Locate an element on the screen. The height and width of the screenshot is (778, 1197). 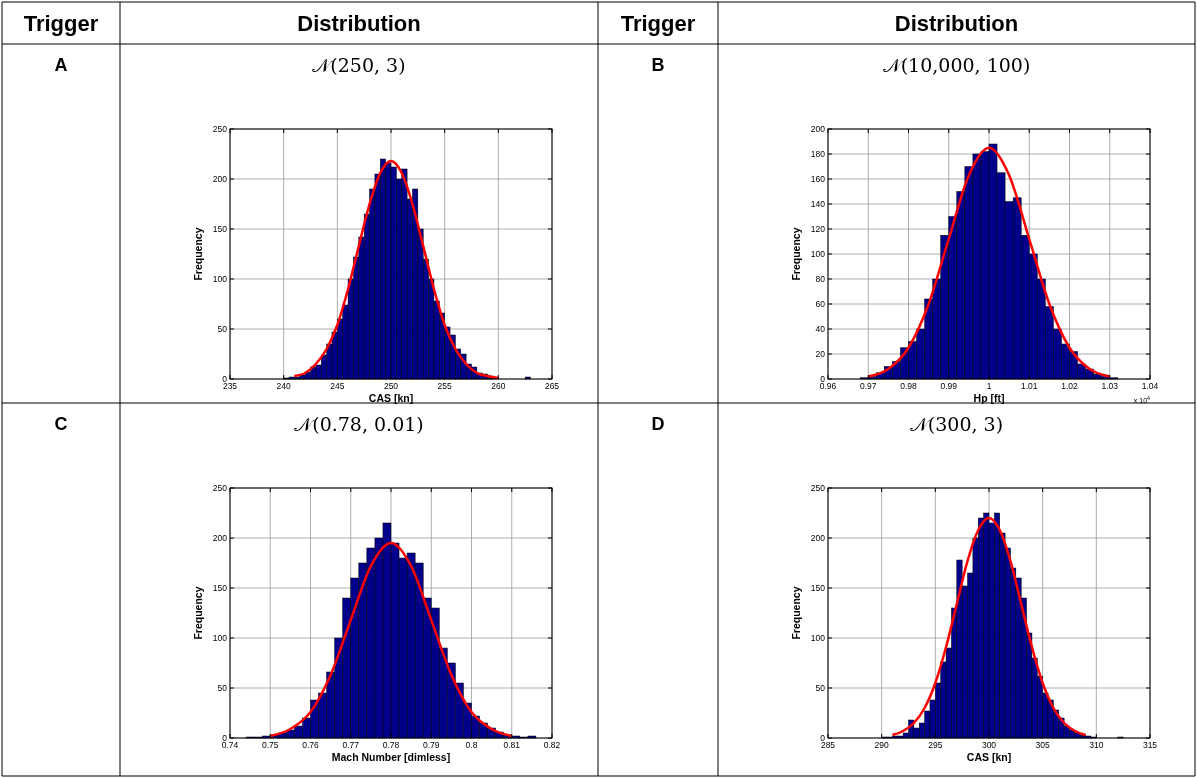
x-tick-label: 310 is located at coordinates (1096, 745).